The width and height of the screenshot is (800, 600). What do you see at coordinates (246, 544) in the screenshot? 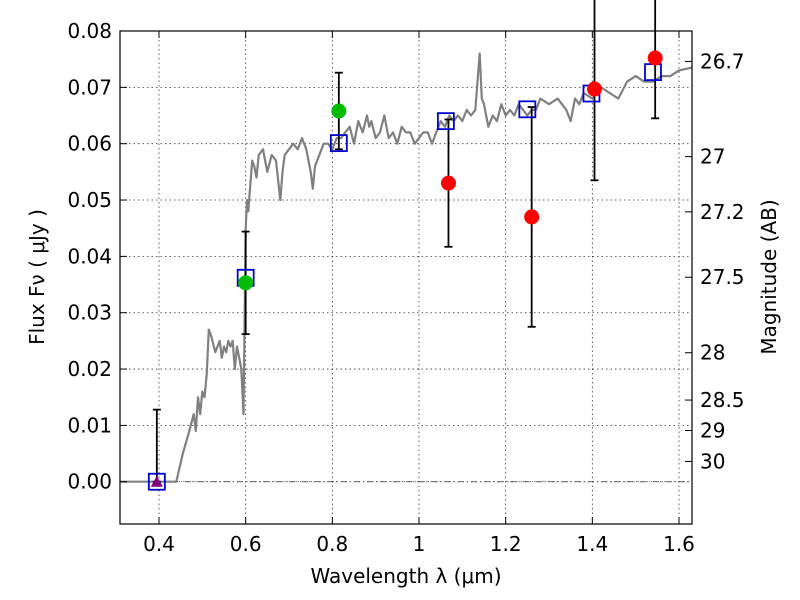
I see `x-tick-label: 0.6` at bounding box center [246, 544].